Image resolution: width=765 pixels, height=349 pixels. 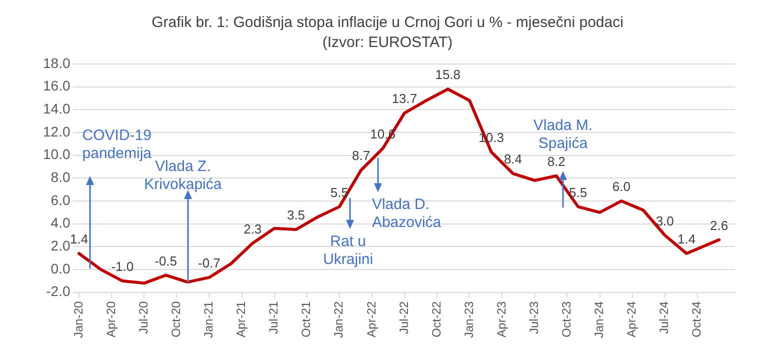 What do you see at coordinates (513, 159) in the screenshot?
I see `data-label: 8.4` at bounding box center [513, 159].